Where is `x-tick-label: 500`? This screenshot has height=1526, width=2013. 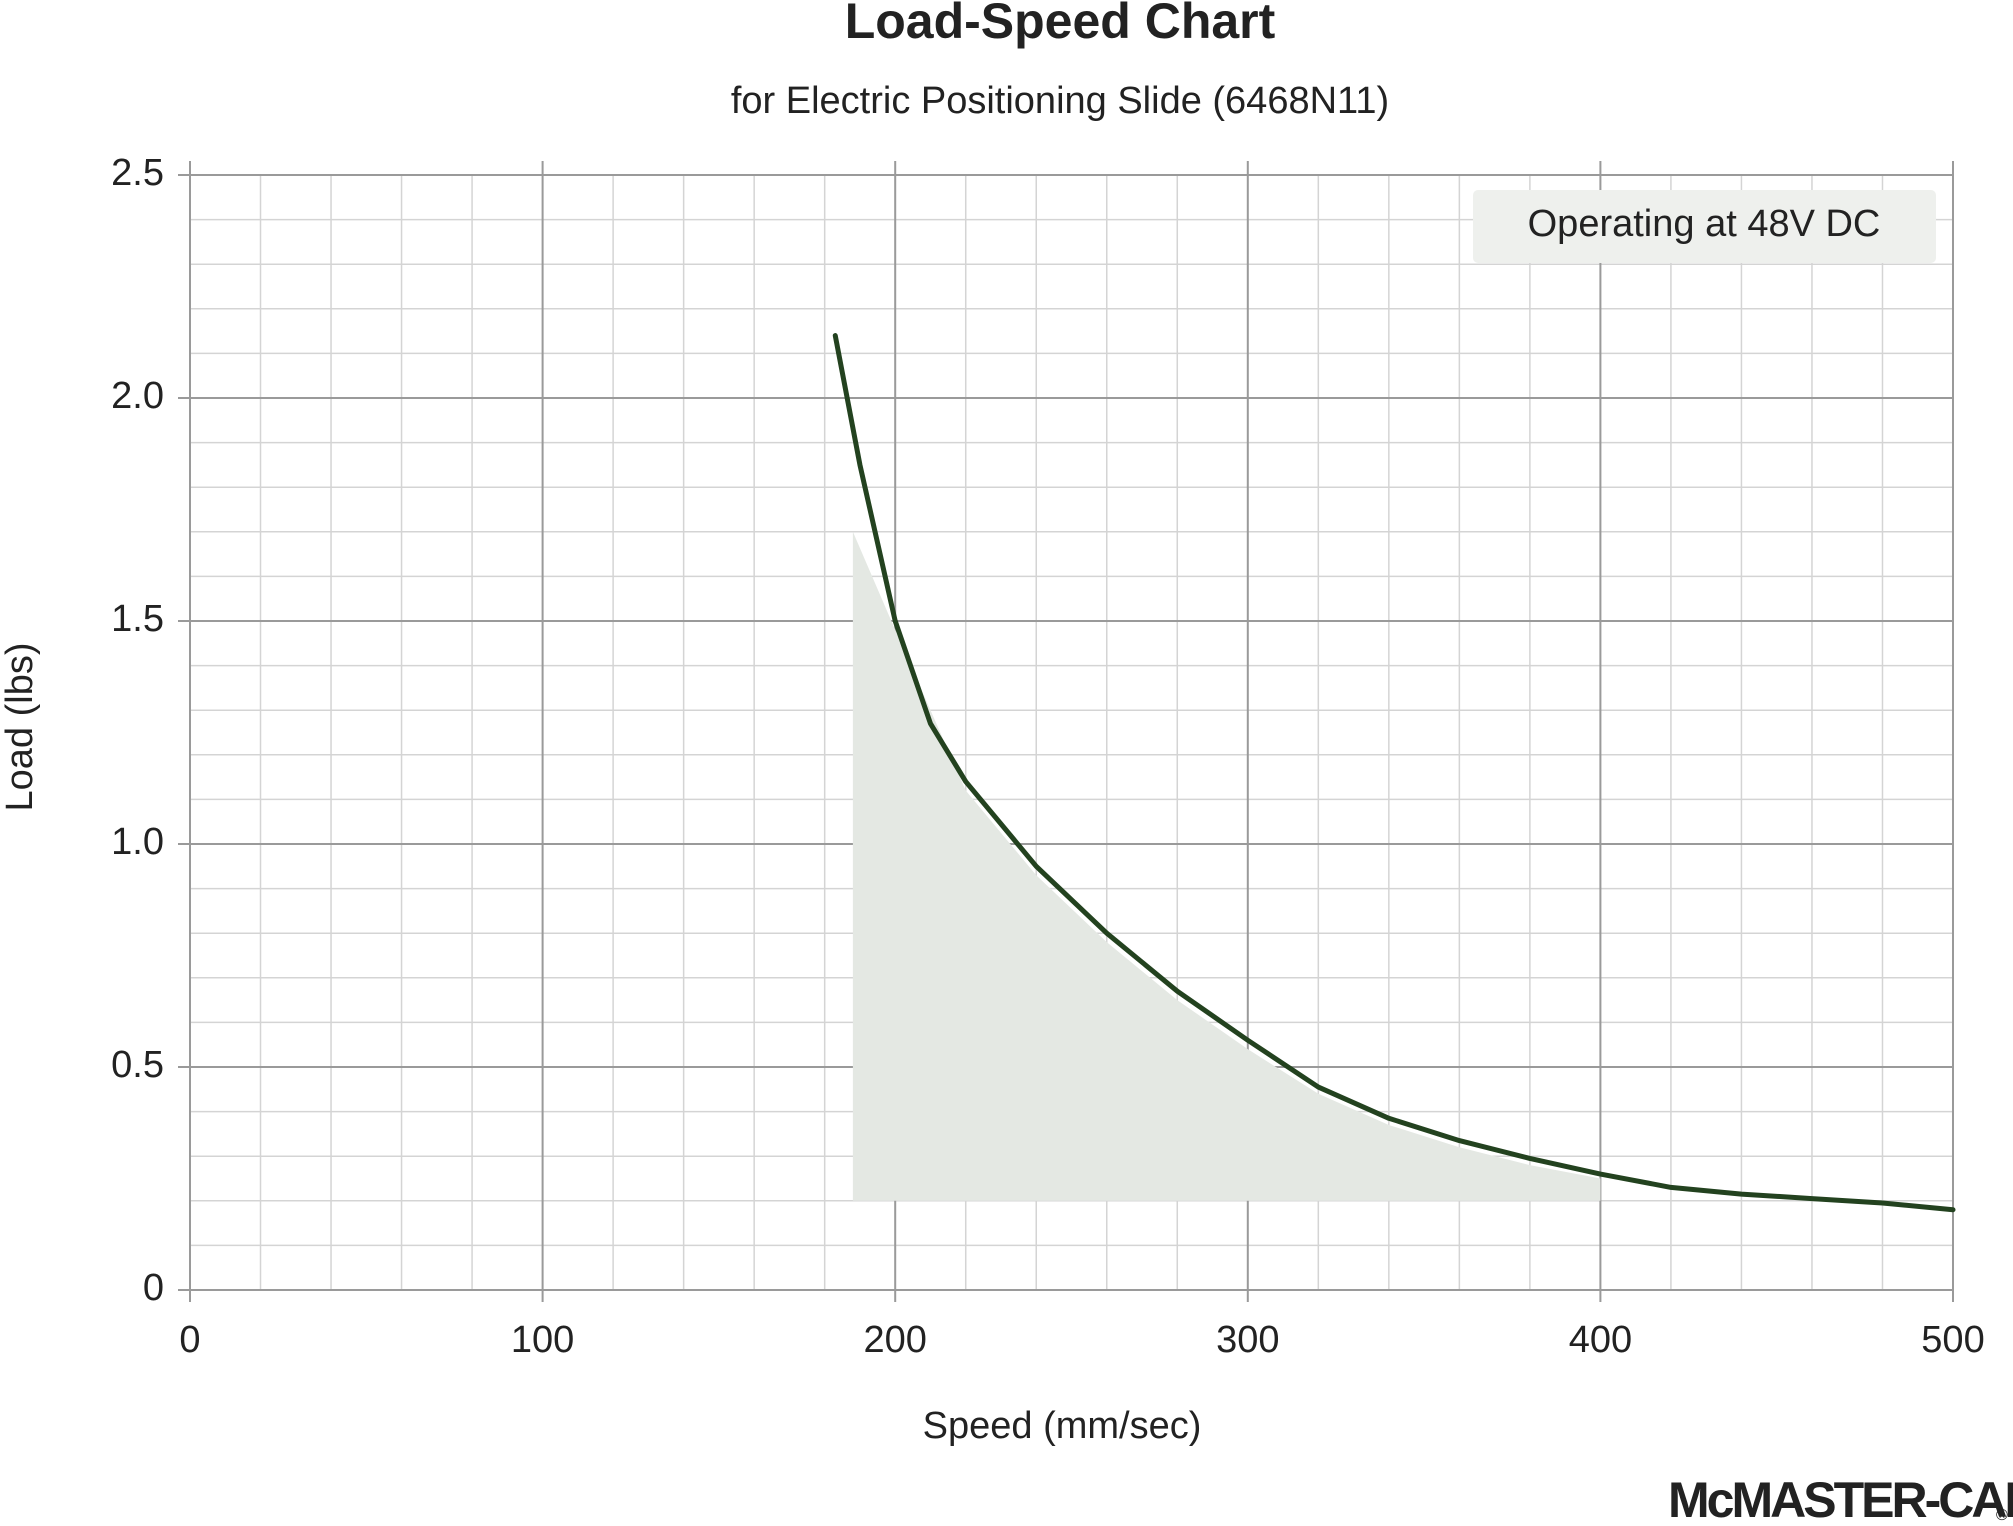
x-tick-label: 500 is located at coordinates (1952, 1340).